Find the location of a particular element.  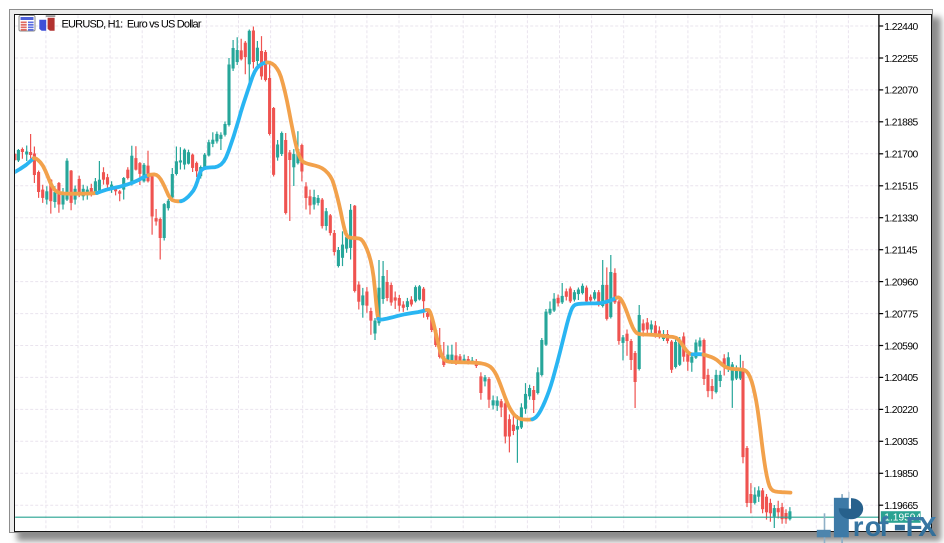

svg-text: 1.21330 is located at coordinates (901, 219).